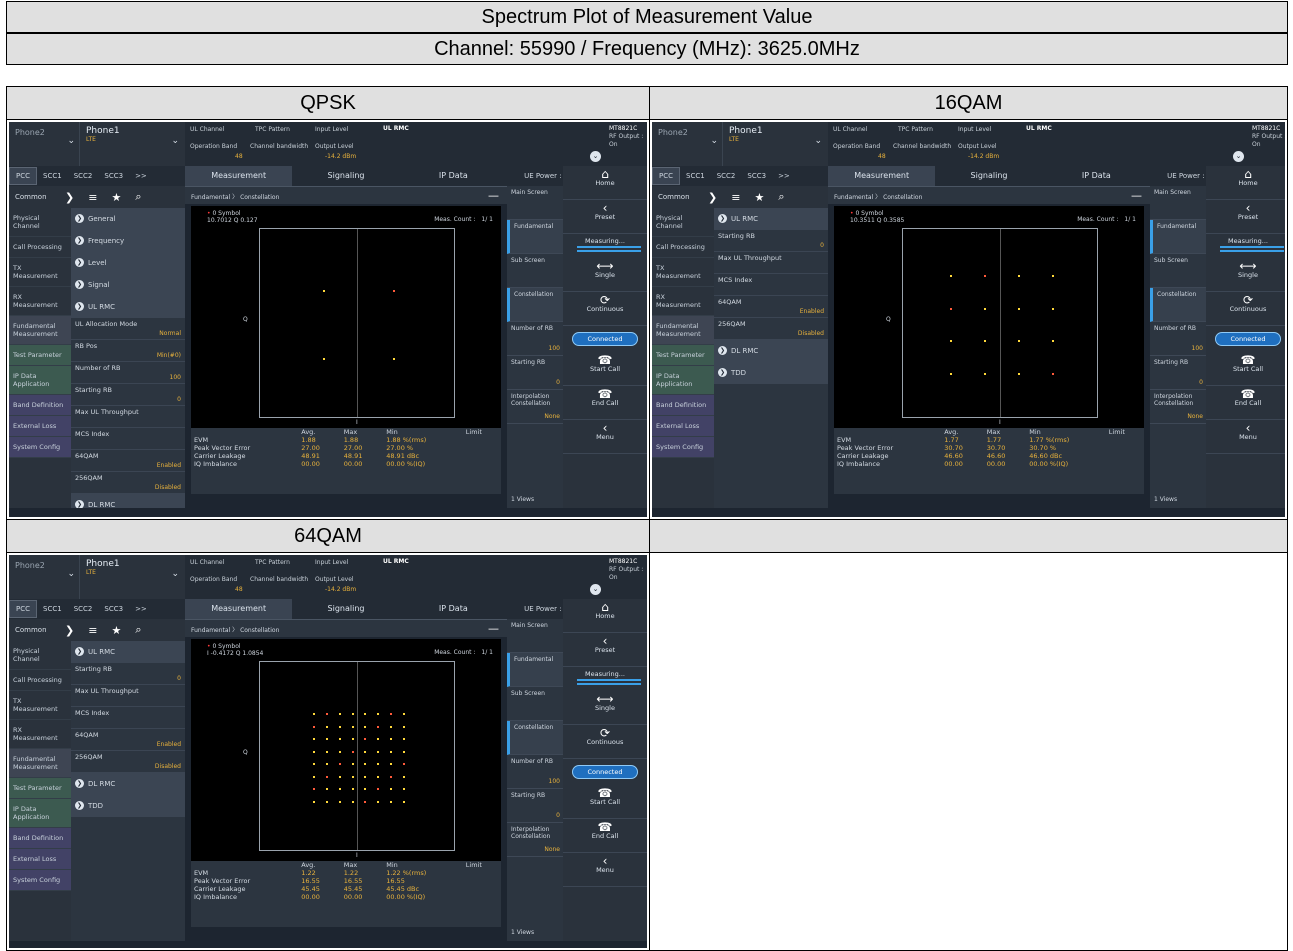  I want to click on param-frequency: ❯ Frequency, so click(128, 241).